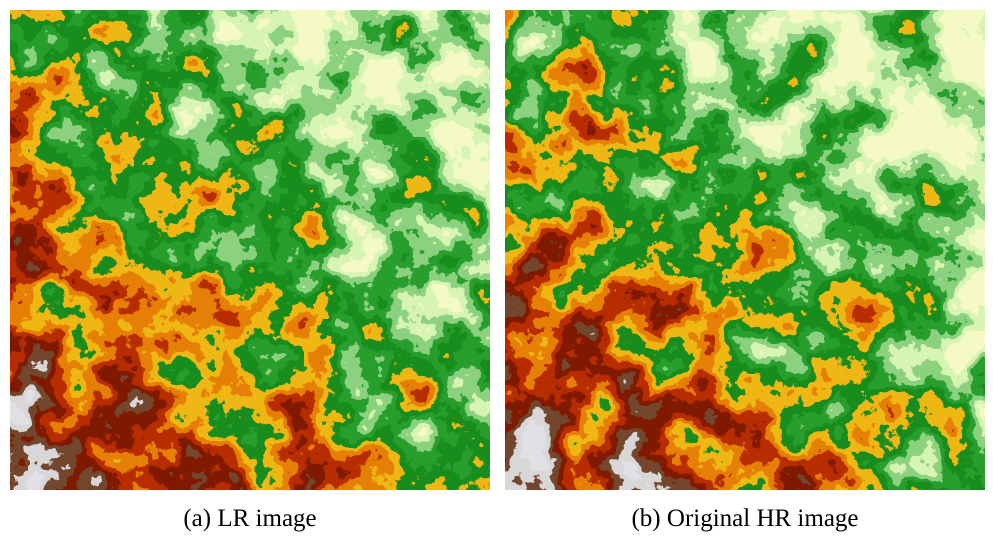  What do you see at coordinates (249, 518) in the screenshot?
I see `caption-a: (a) LR image` at bounding box center [249, 518].